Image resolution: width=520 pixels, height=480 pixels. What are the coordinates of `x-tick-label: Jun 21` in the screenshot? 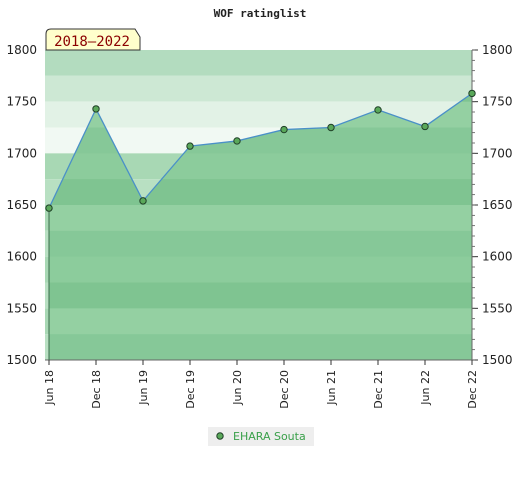 It's located at (331, 388).